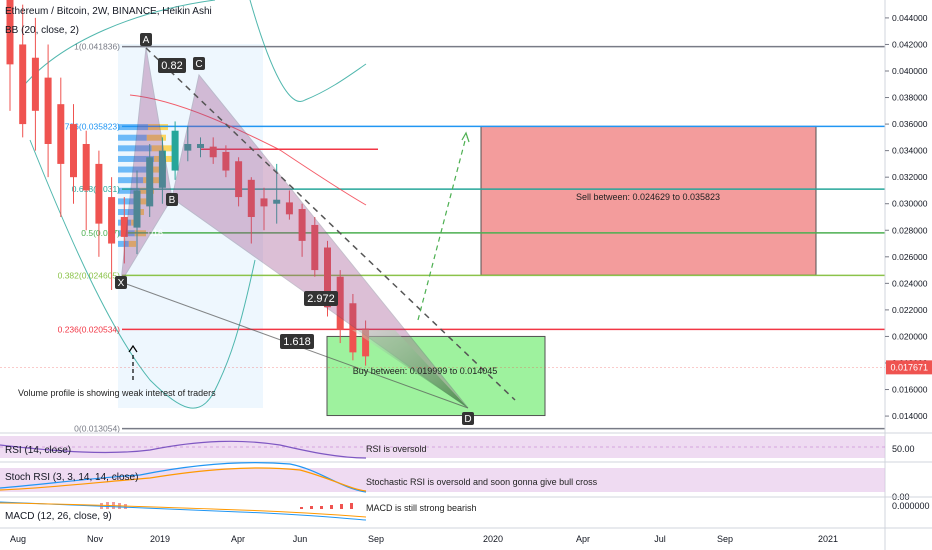  Describe the element at coordinates (910, 124) in the screenshot. I see `y-tick-label-4: 0.036000` at that location.